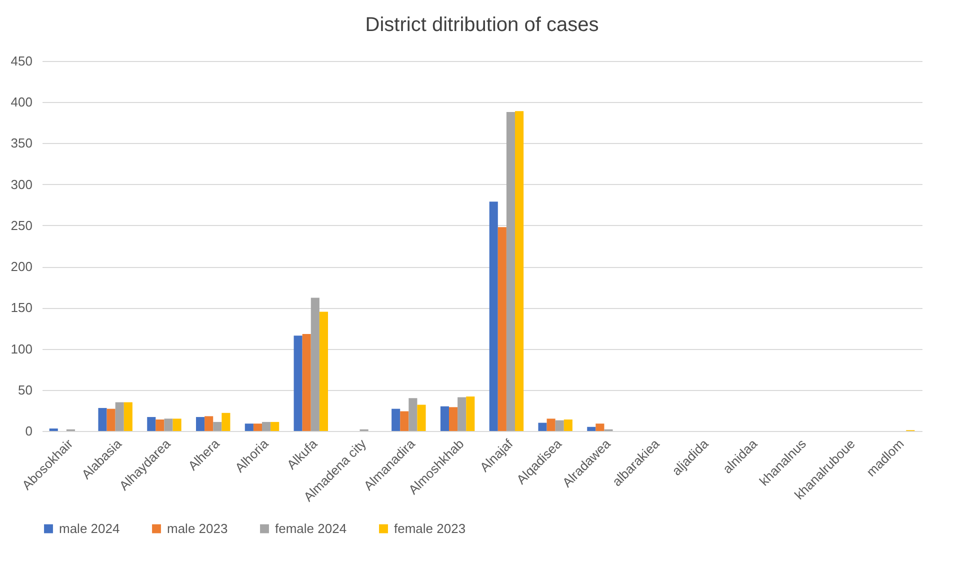 The image size is (955, 578). I want to click on y-tick-label: 350, so click(21, 143).